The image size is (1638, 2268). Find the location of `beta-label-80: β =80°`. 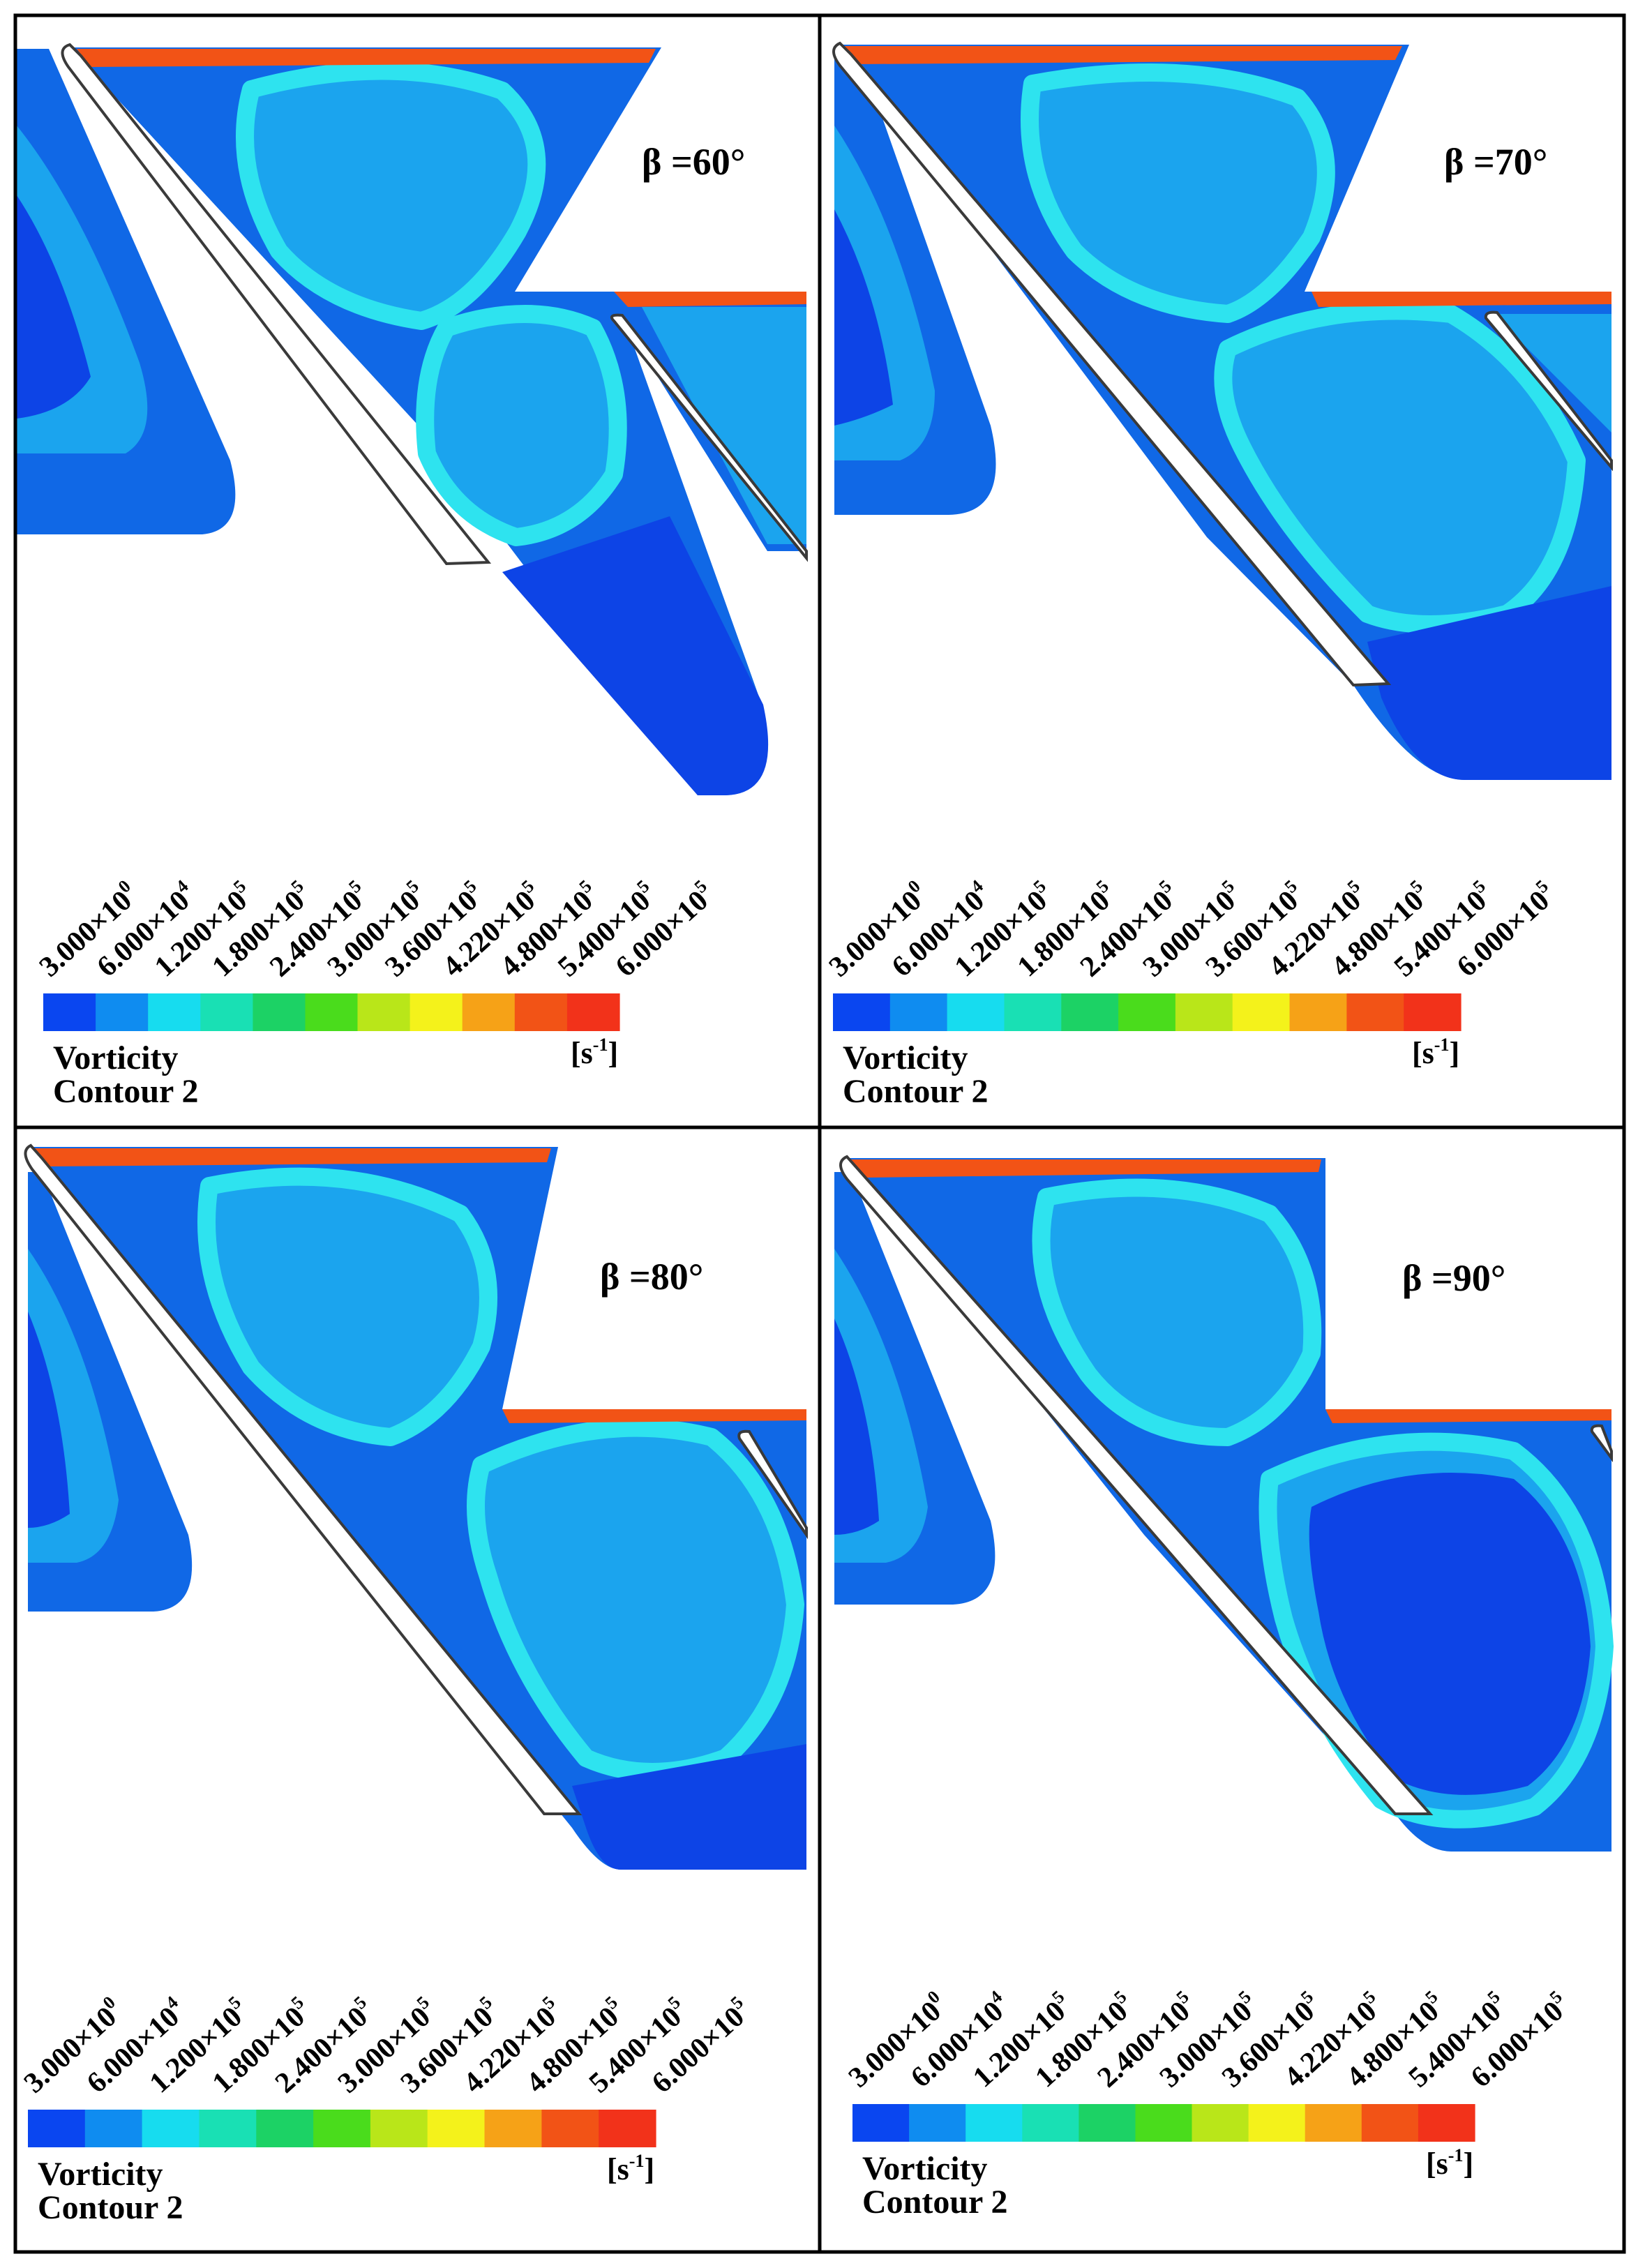

beta-label-80: β =80° is located at coordinates (652, 1277).